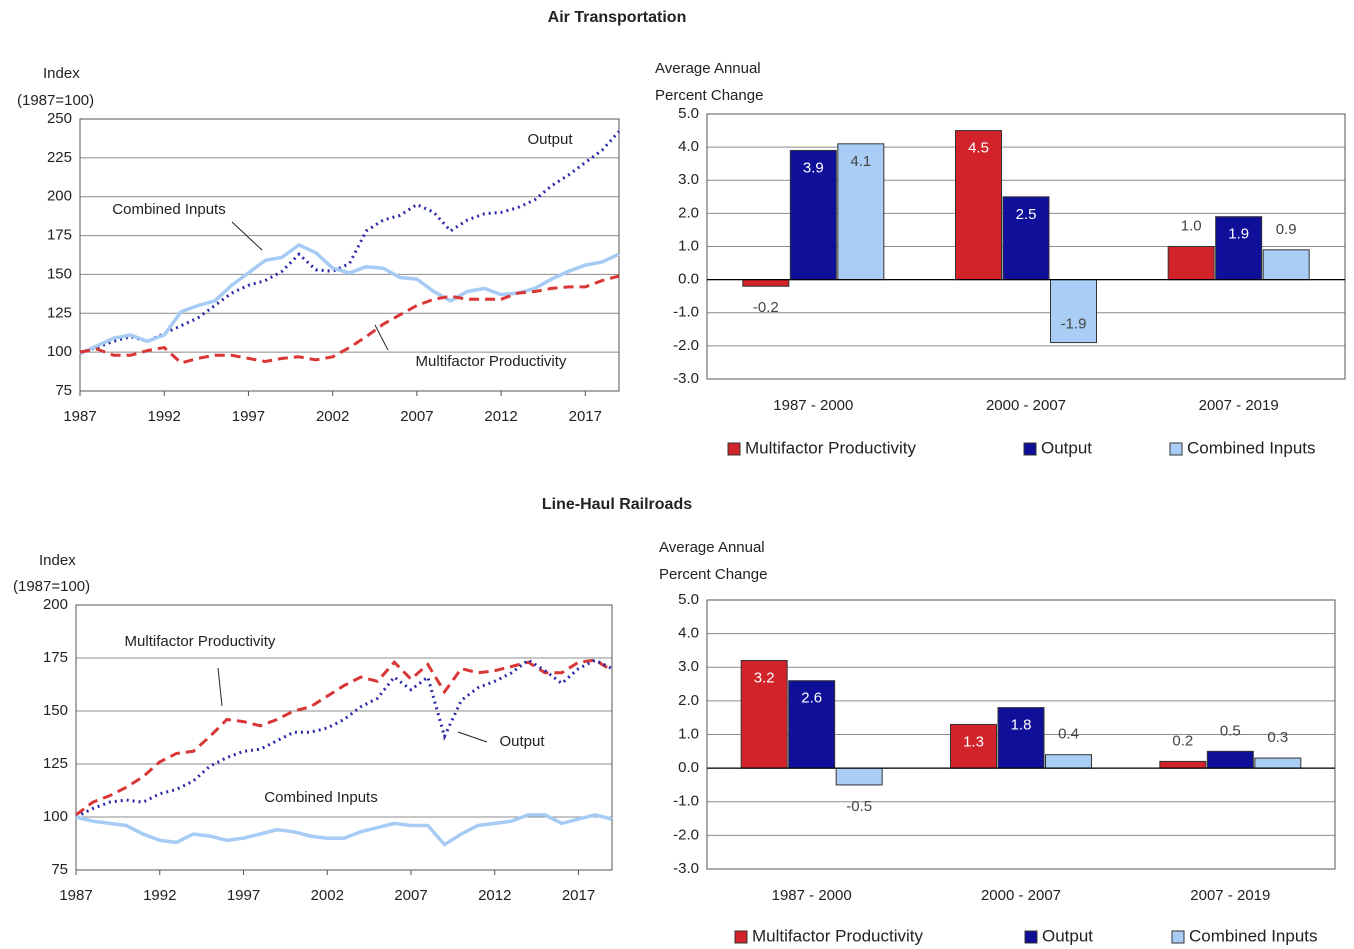 The image size is (1354, 949). Describe the element at coordinates (1191, 225) in the screenshot. I see `value-label: 1.0` at that location.